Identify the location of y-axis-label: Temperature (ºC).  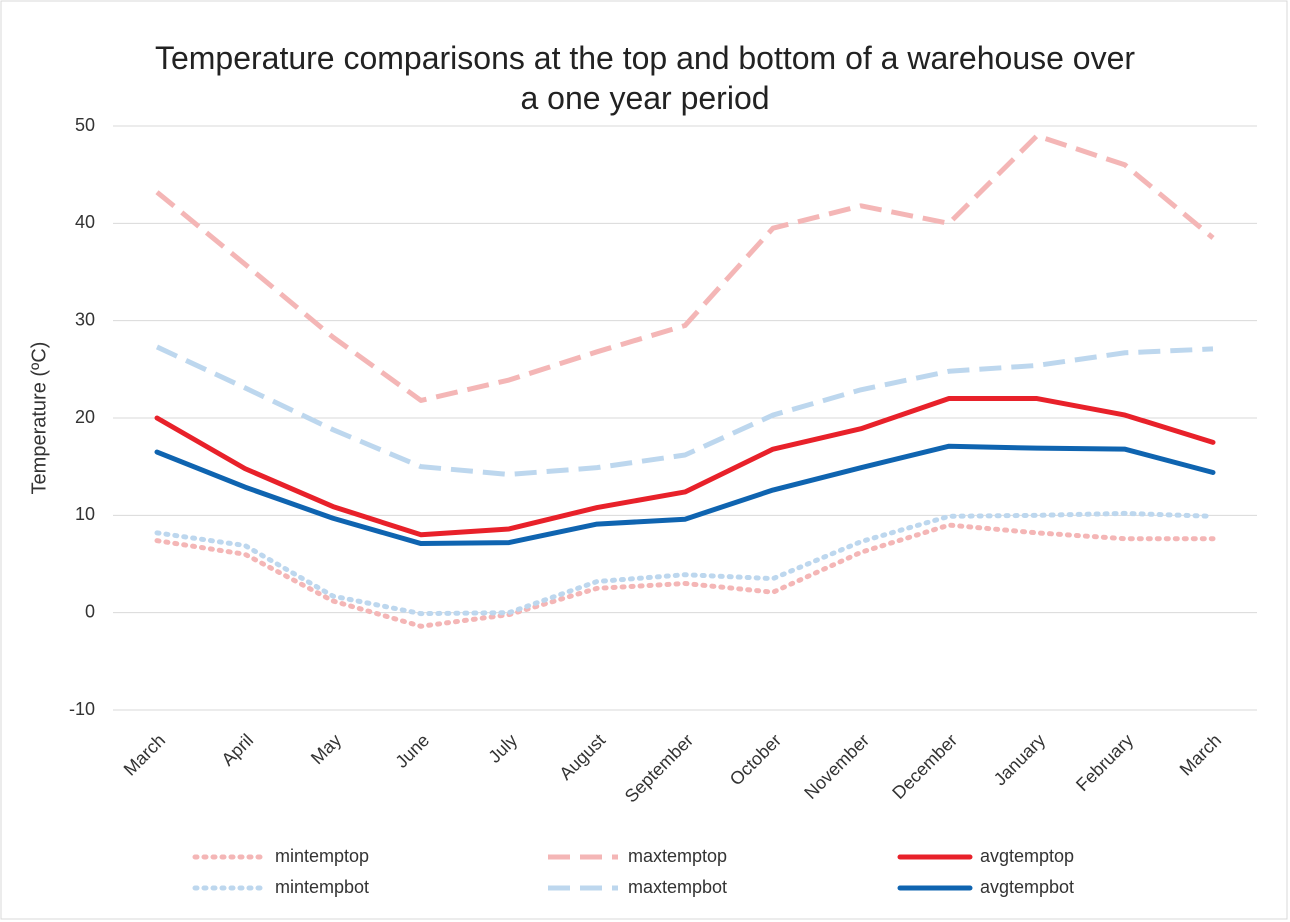
(39, 418).